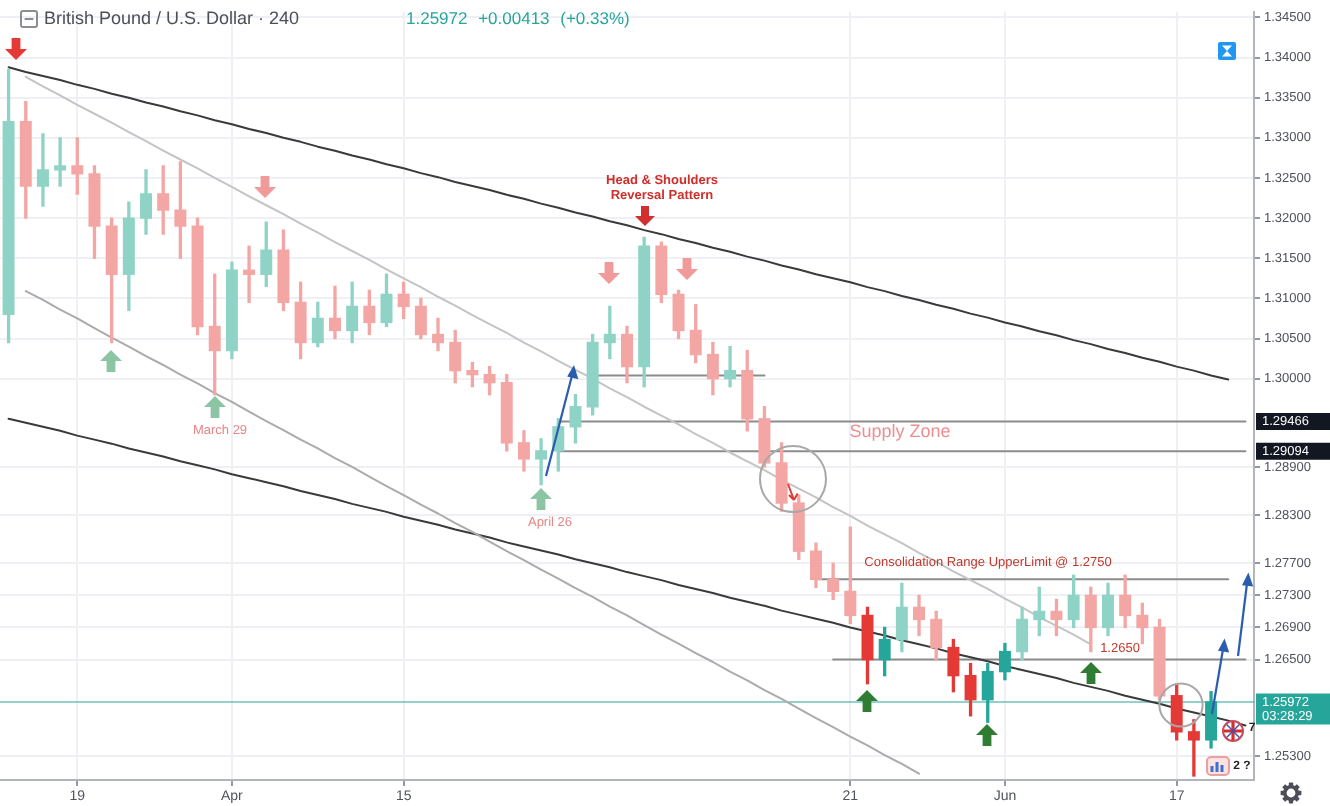 The image size is (1330, 806). What do you see at coordinates (900, 430) in the screenshot?
I see `annotation: Supply Zone` at bounding box center [900, 430].